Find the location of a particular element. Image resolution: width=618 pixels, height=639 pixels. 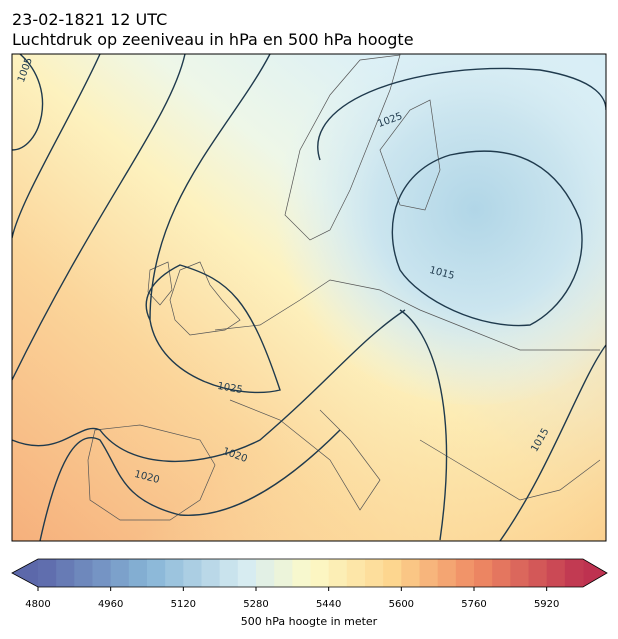

isobar-label: 1025 is located at coordinates (229, 388).